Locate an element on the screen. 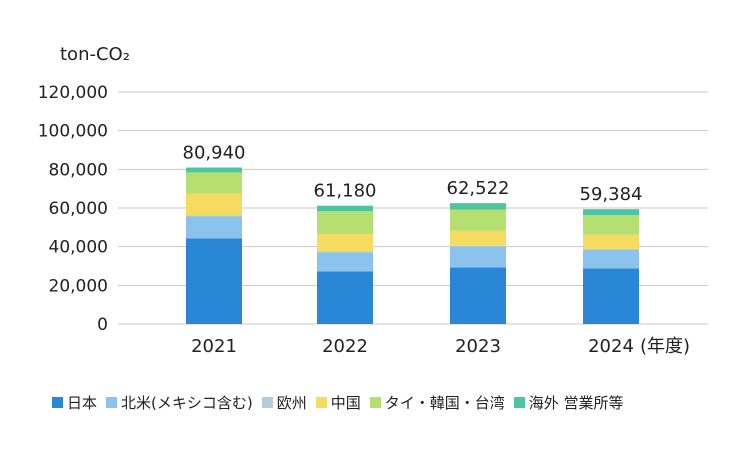  y-tick-label: 0 is located at coordinates (102, 325).